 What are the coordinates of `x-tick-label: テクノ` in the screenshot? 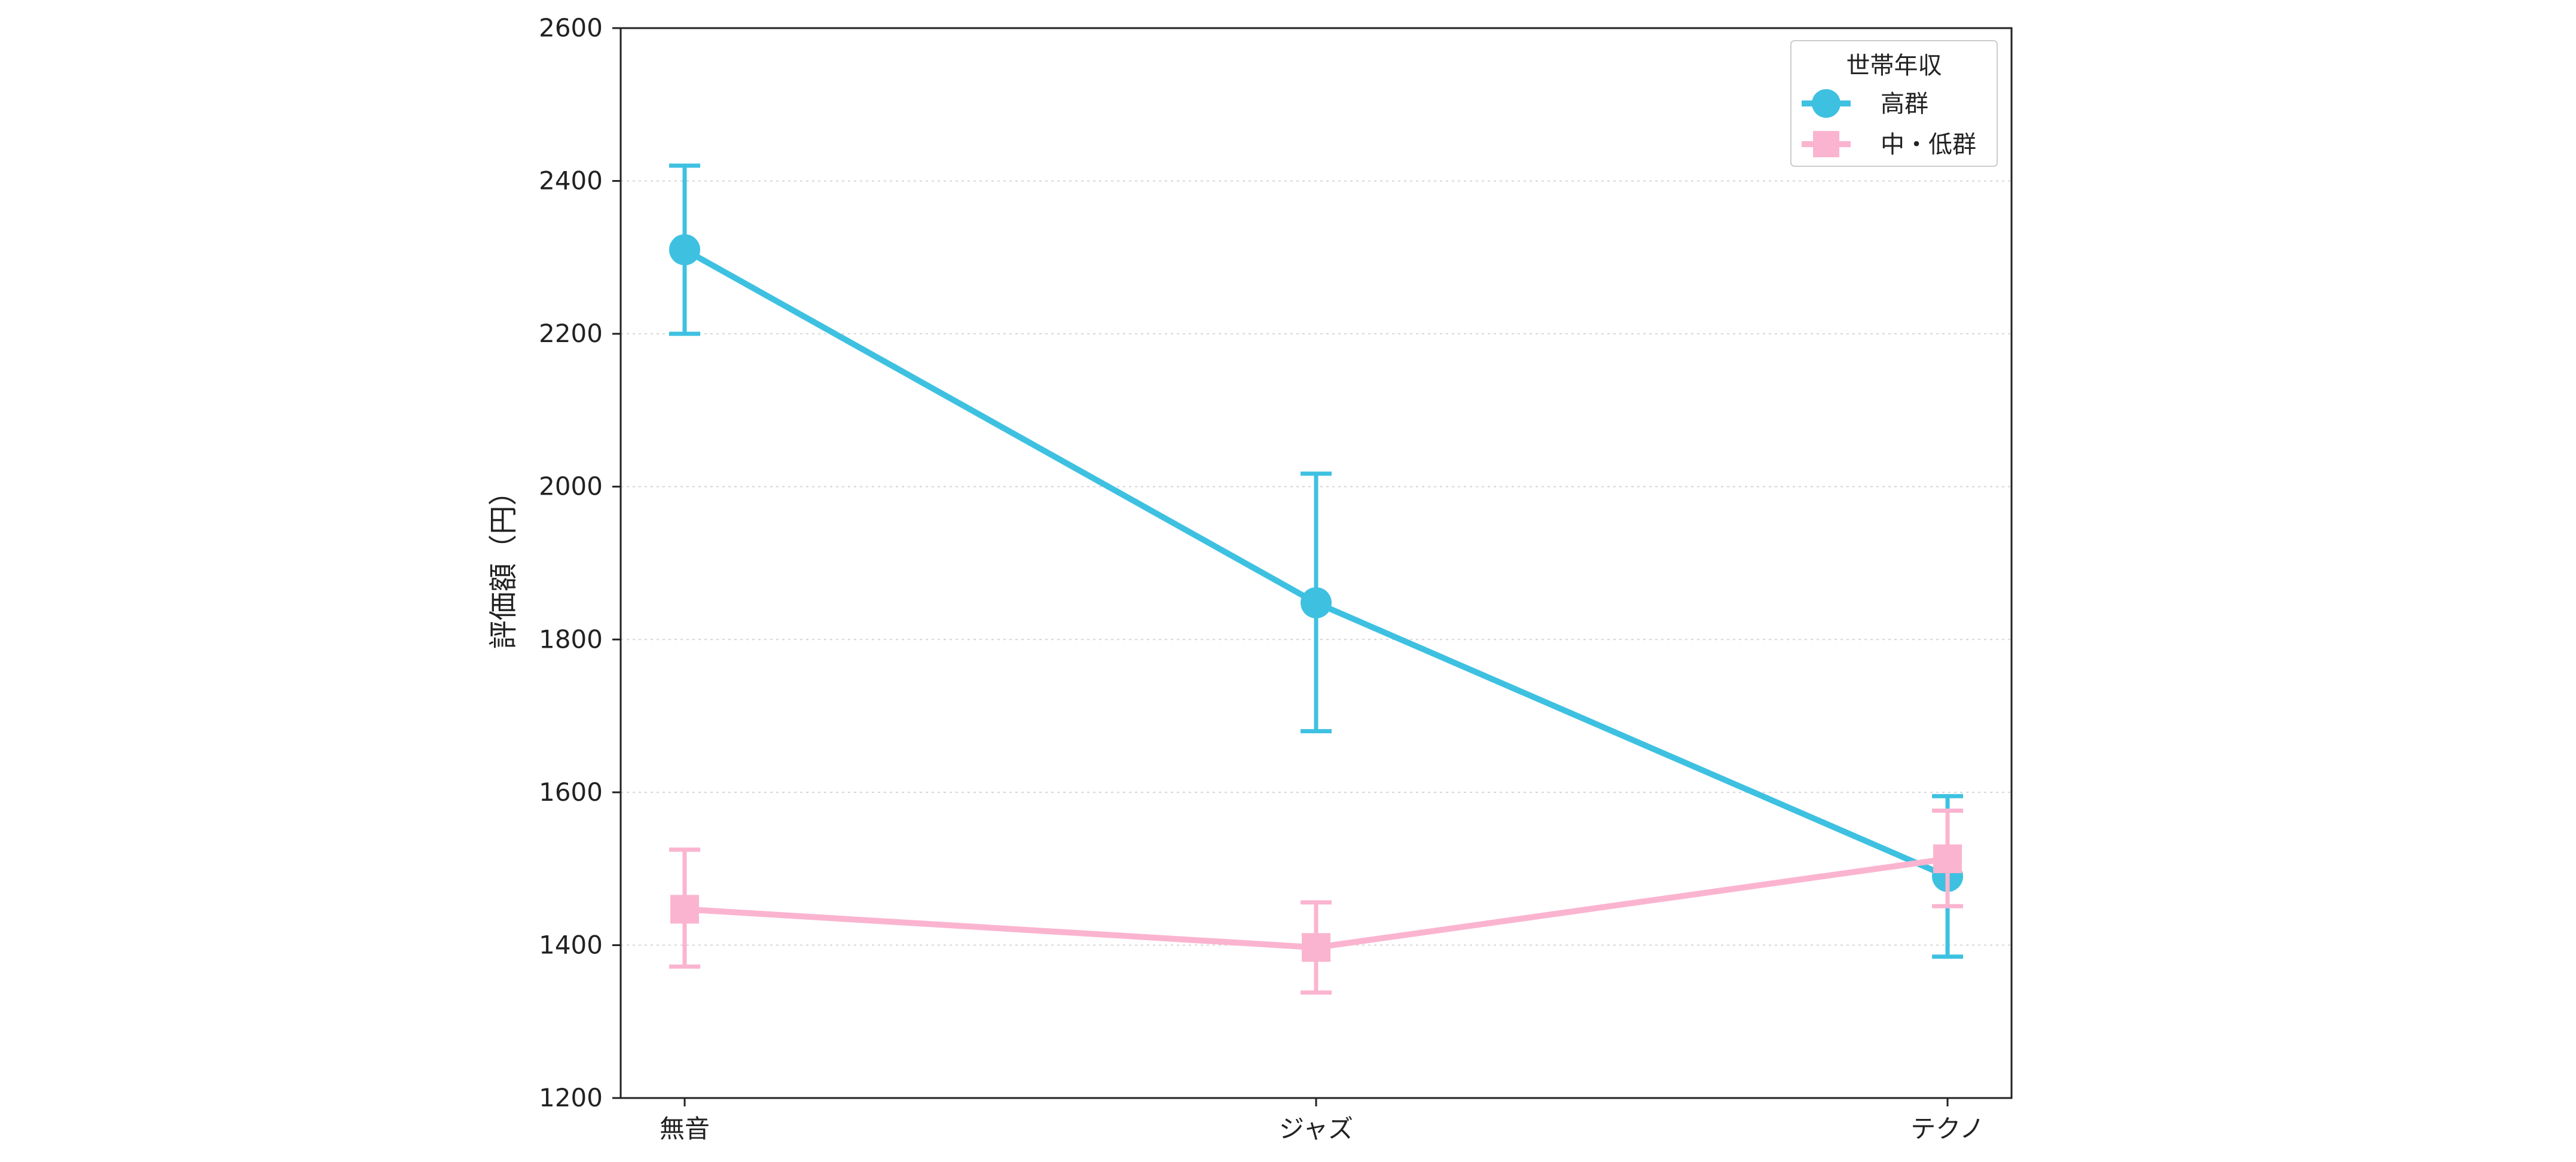 It's located at (1947, 1128).